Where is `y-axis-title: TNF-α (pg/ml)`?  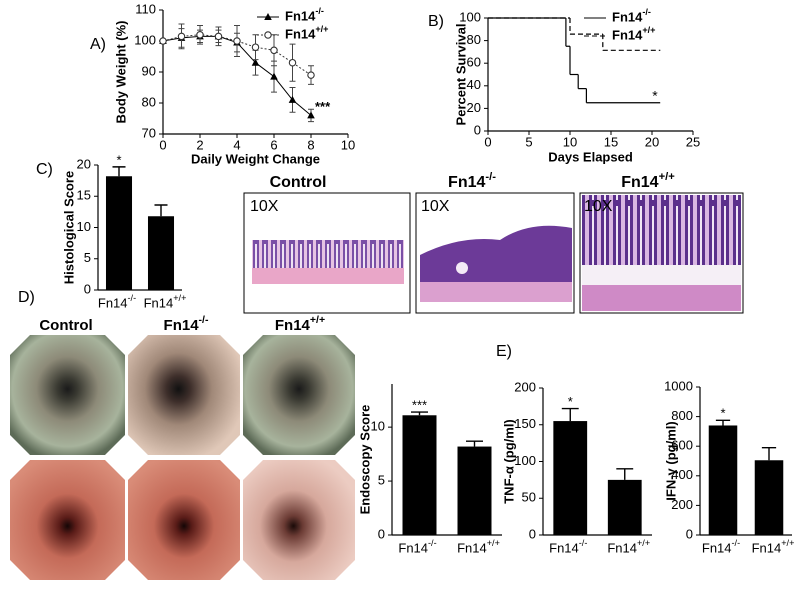
y-axis-title: TNF-α (pg/ml) is located at coordinates (508, 461).